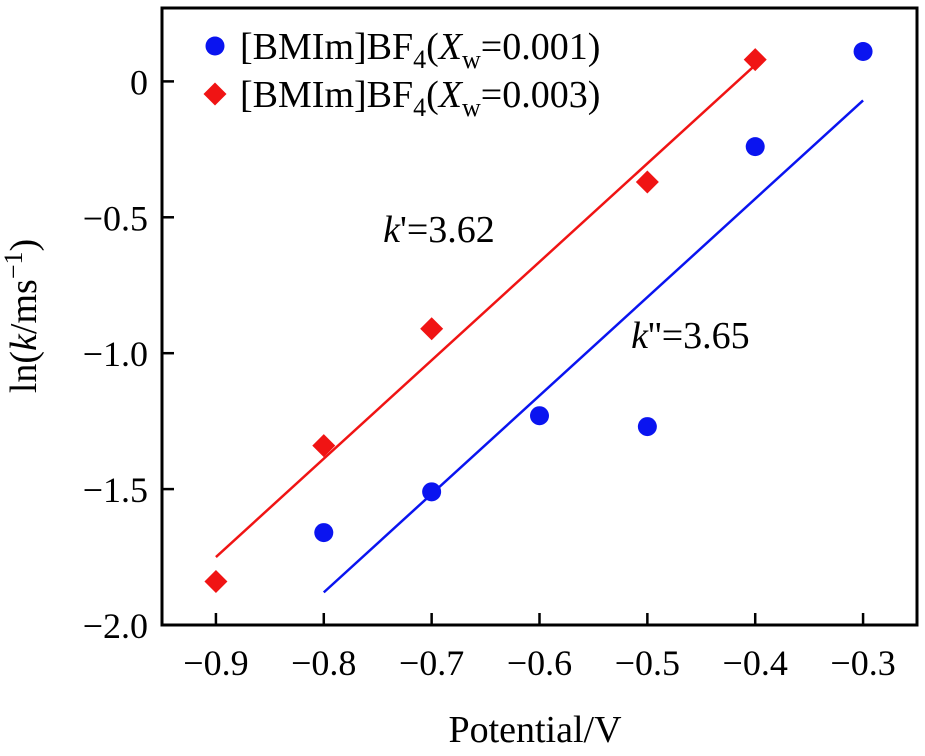 The height and width of the screenshot is (756, 925). What do you see at coordinates (566, 283) in the screenshot?
I see `annotations: k'=3.62k''=3.65` at bounding box center [566, 283].